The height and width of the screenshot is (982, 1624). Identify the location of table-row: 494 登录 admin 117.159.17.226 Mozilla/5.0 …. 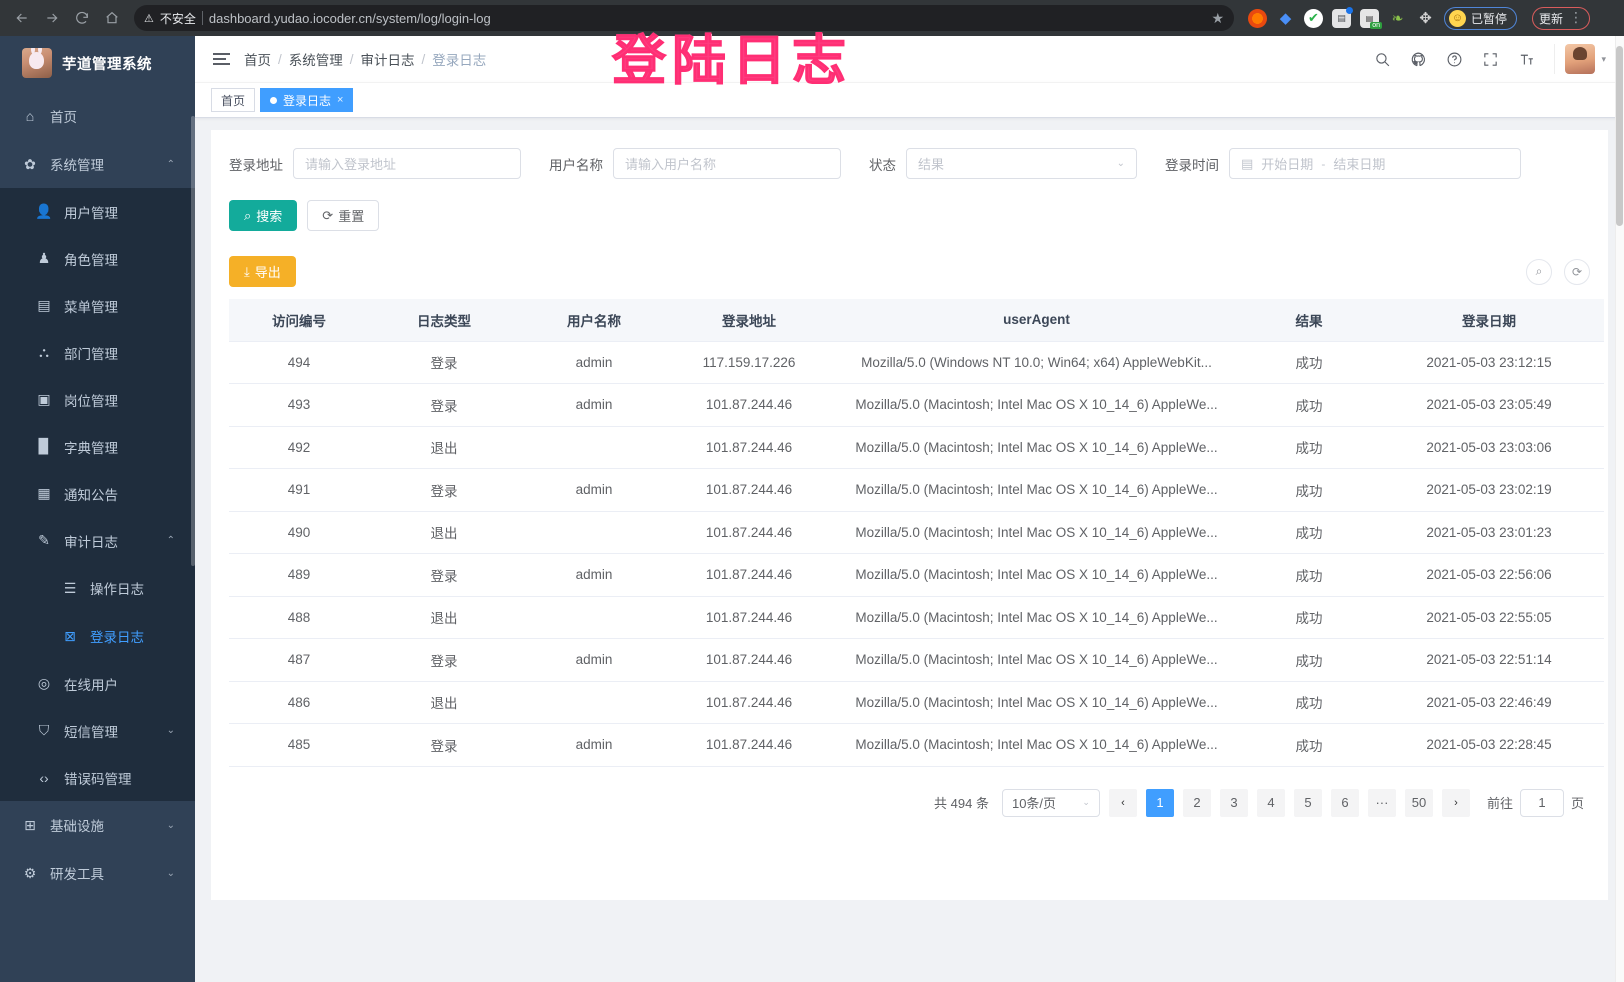
(916, 362).